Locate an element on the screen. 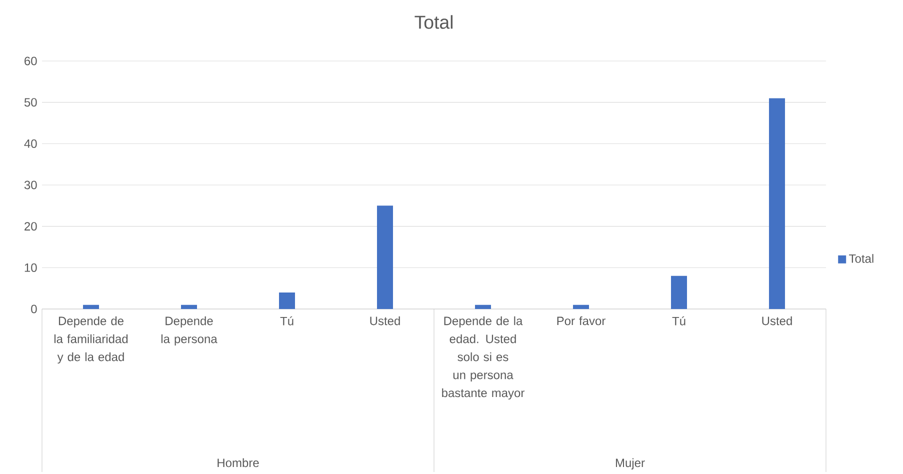 The image size is (903, 474). y-tick-label: 30 is located at coordinates (30, 185).